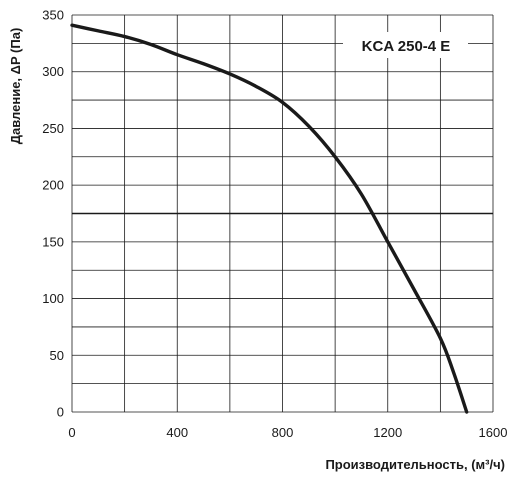  What do you see at coordinates (53, 214) in the screenshot?
I see `y-tick-labels: 0 50 100 150 200 250 300 350` at bounding box center [53, 214].